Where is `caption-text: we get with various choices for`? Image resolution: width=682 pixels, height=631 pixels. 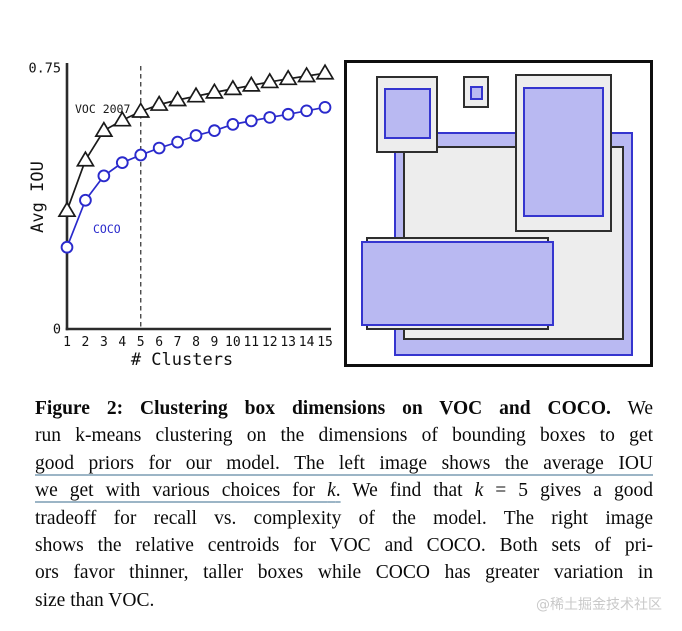
caption-text: we get with various choices for is located at coordinates (181, 491).